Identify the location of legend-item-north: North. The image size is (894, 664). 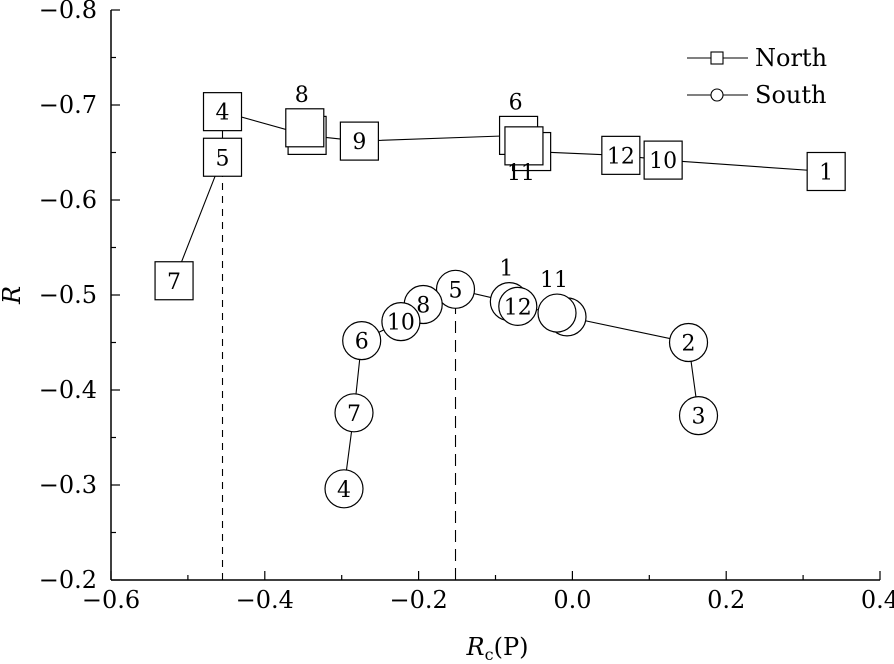
(757, 58).